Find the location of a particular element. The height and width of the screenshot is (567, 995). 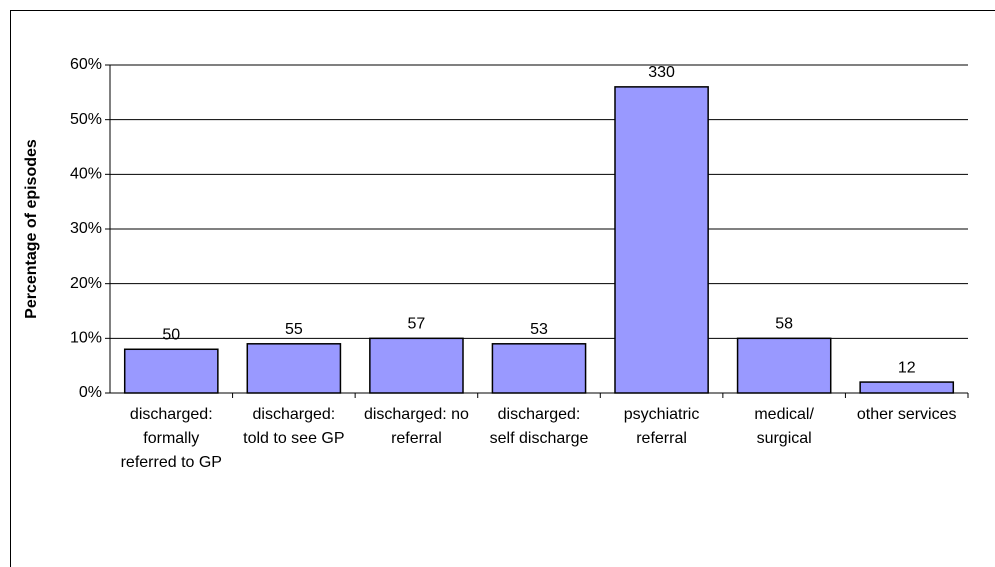

x-tick-label: discharged: formally referred to GP is located at coordinates (171, 438).